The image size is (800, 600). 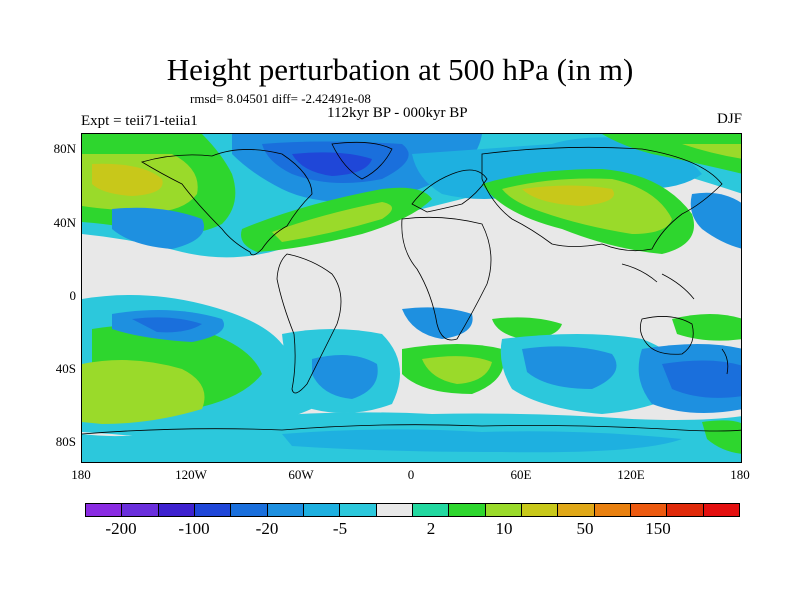 What do you see at coordinates (280, 98) in the screenshot?
I see `stats-line: rmsd= 8.04501 diff= -2.42491e-08` at bounding box center [280, 98].